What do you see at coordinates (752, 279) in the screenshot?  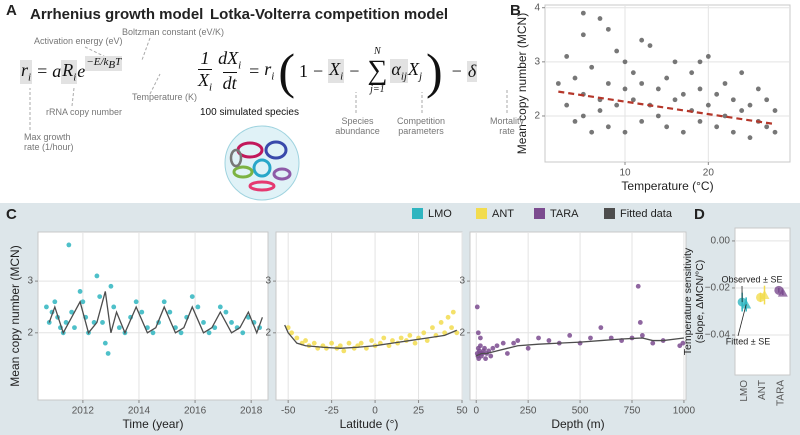 I see `annotation: Observed ± SE` at bounding box center [752, 279].